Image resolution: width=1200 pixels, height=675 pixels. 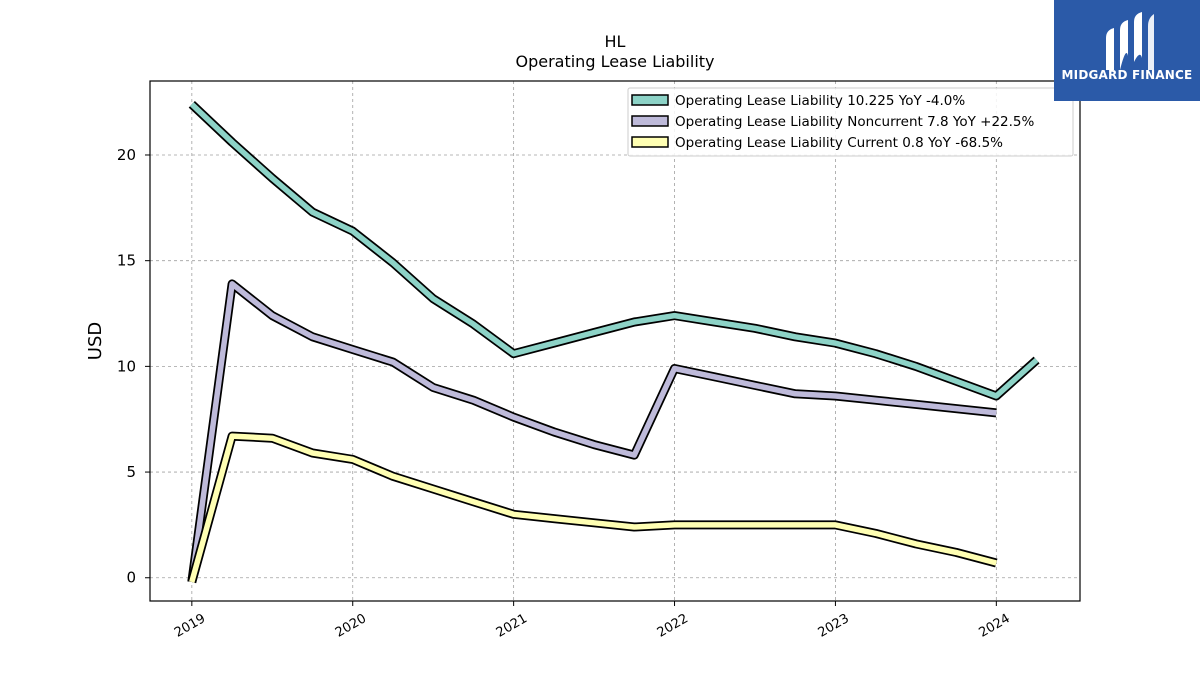 I want to click on y-tick-label: 20, so click(x=126, y=155).